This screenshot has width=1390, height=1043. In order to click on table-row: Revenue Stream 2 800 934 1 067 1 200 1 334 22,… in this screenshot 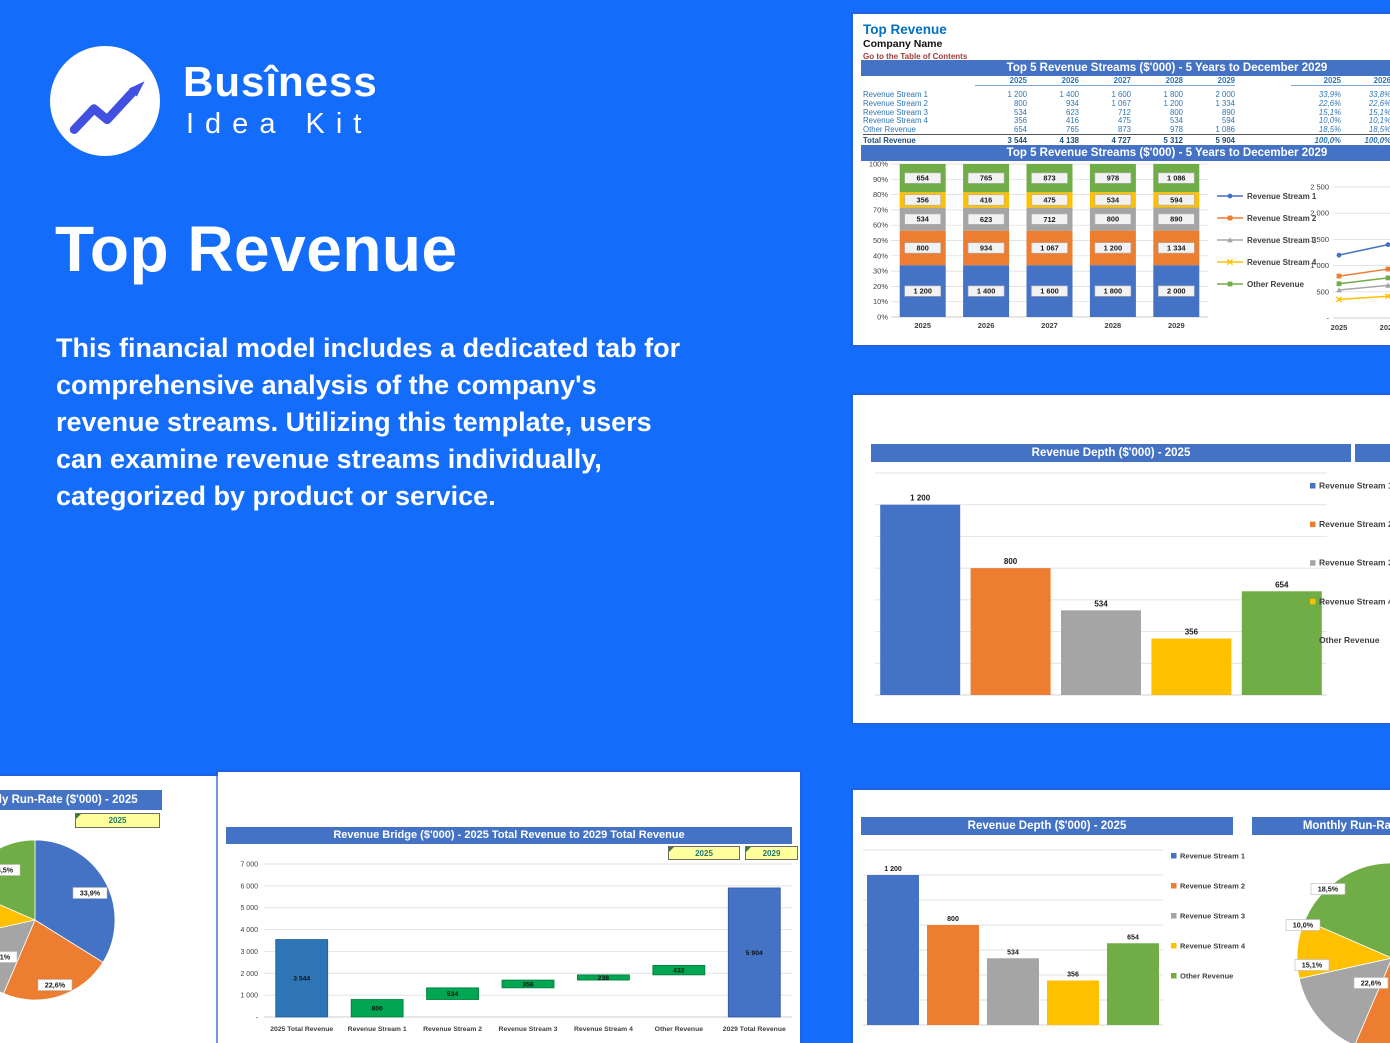, I will do `click(1126, 103)`.